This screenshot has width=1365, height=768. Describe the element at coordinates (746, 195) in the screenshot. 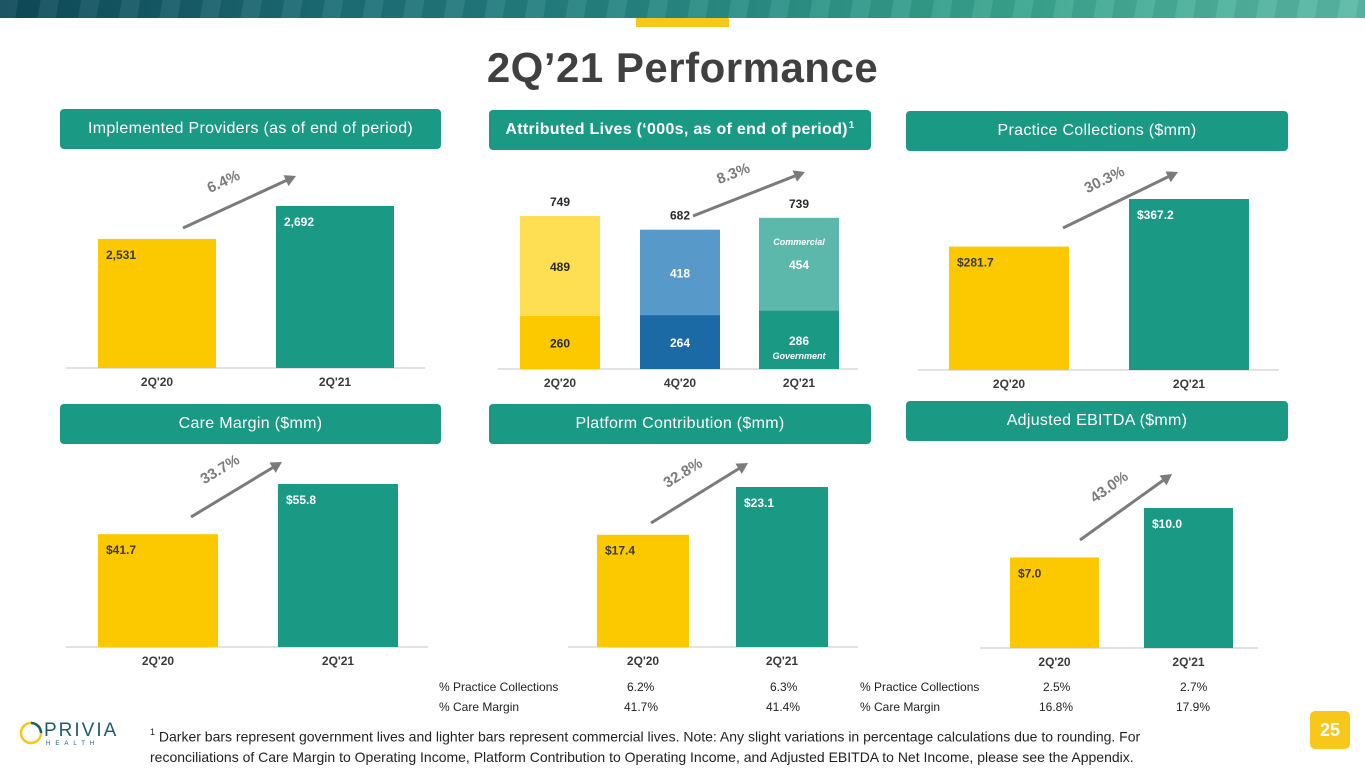

I see `lives-arrow-line` at that location.